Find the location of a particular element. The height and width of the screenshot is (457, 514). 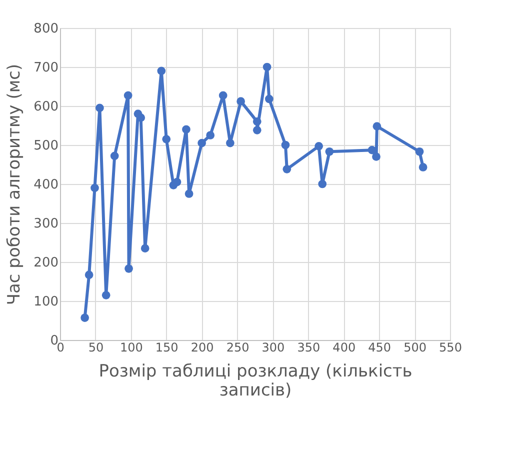

y-tick-label: 700 is located at coordinates (46, 68).